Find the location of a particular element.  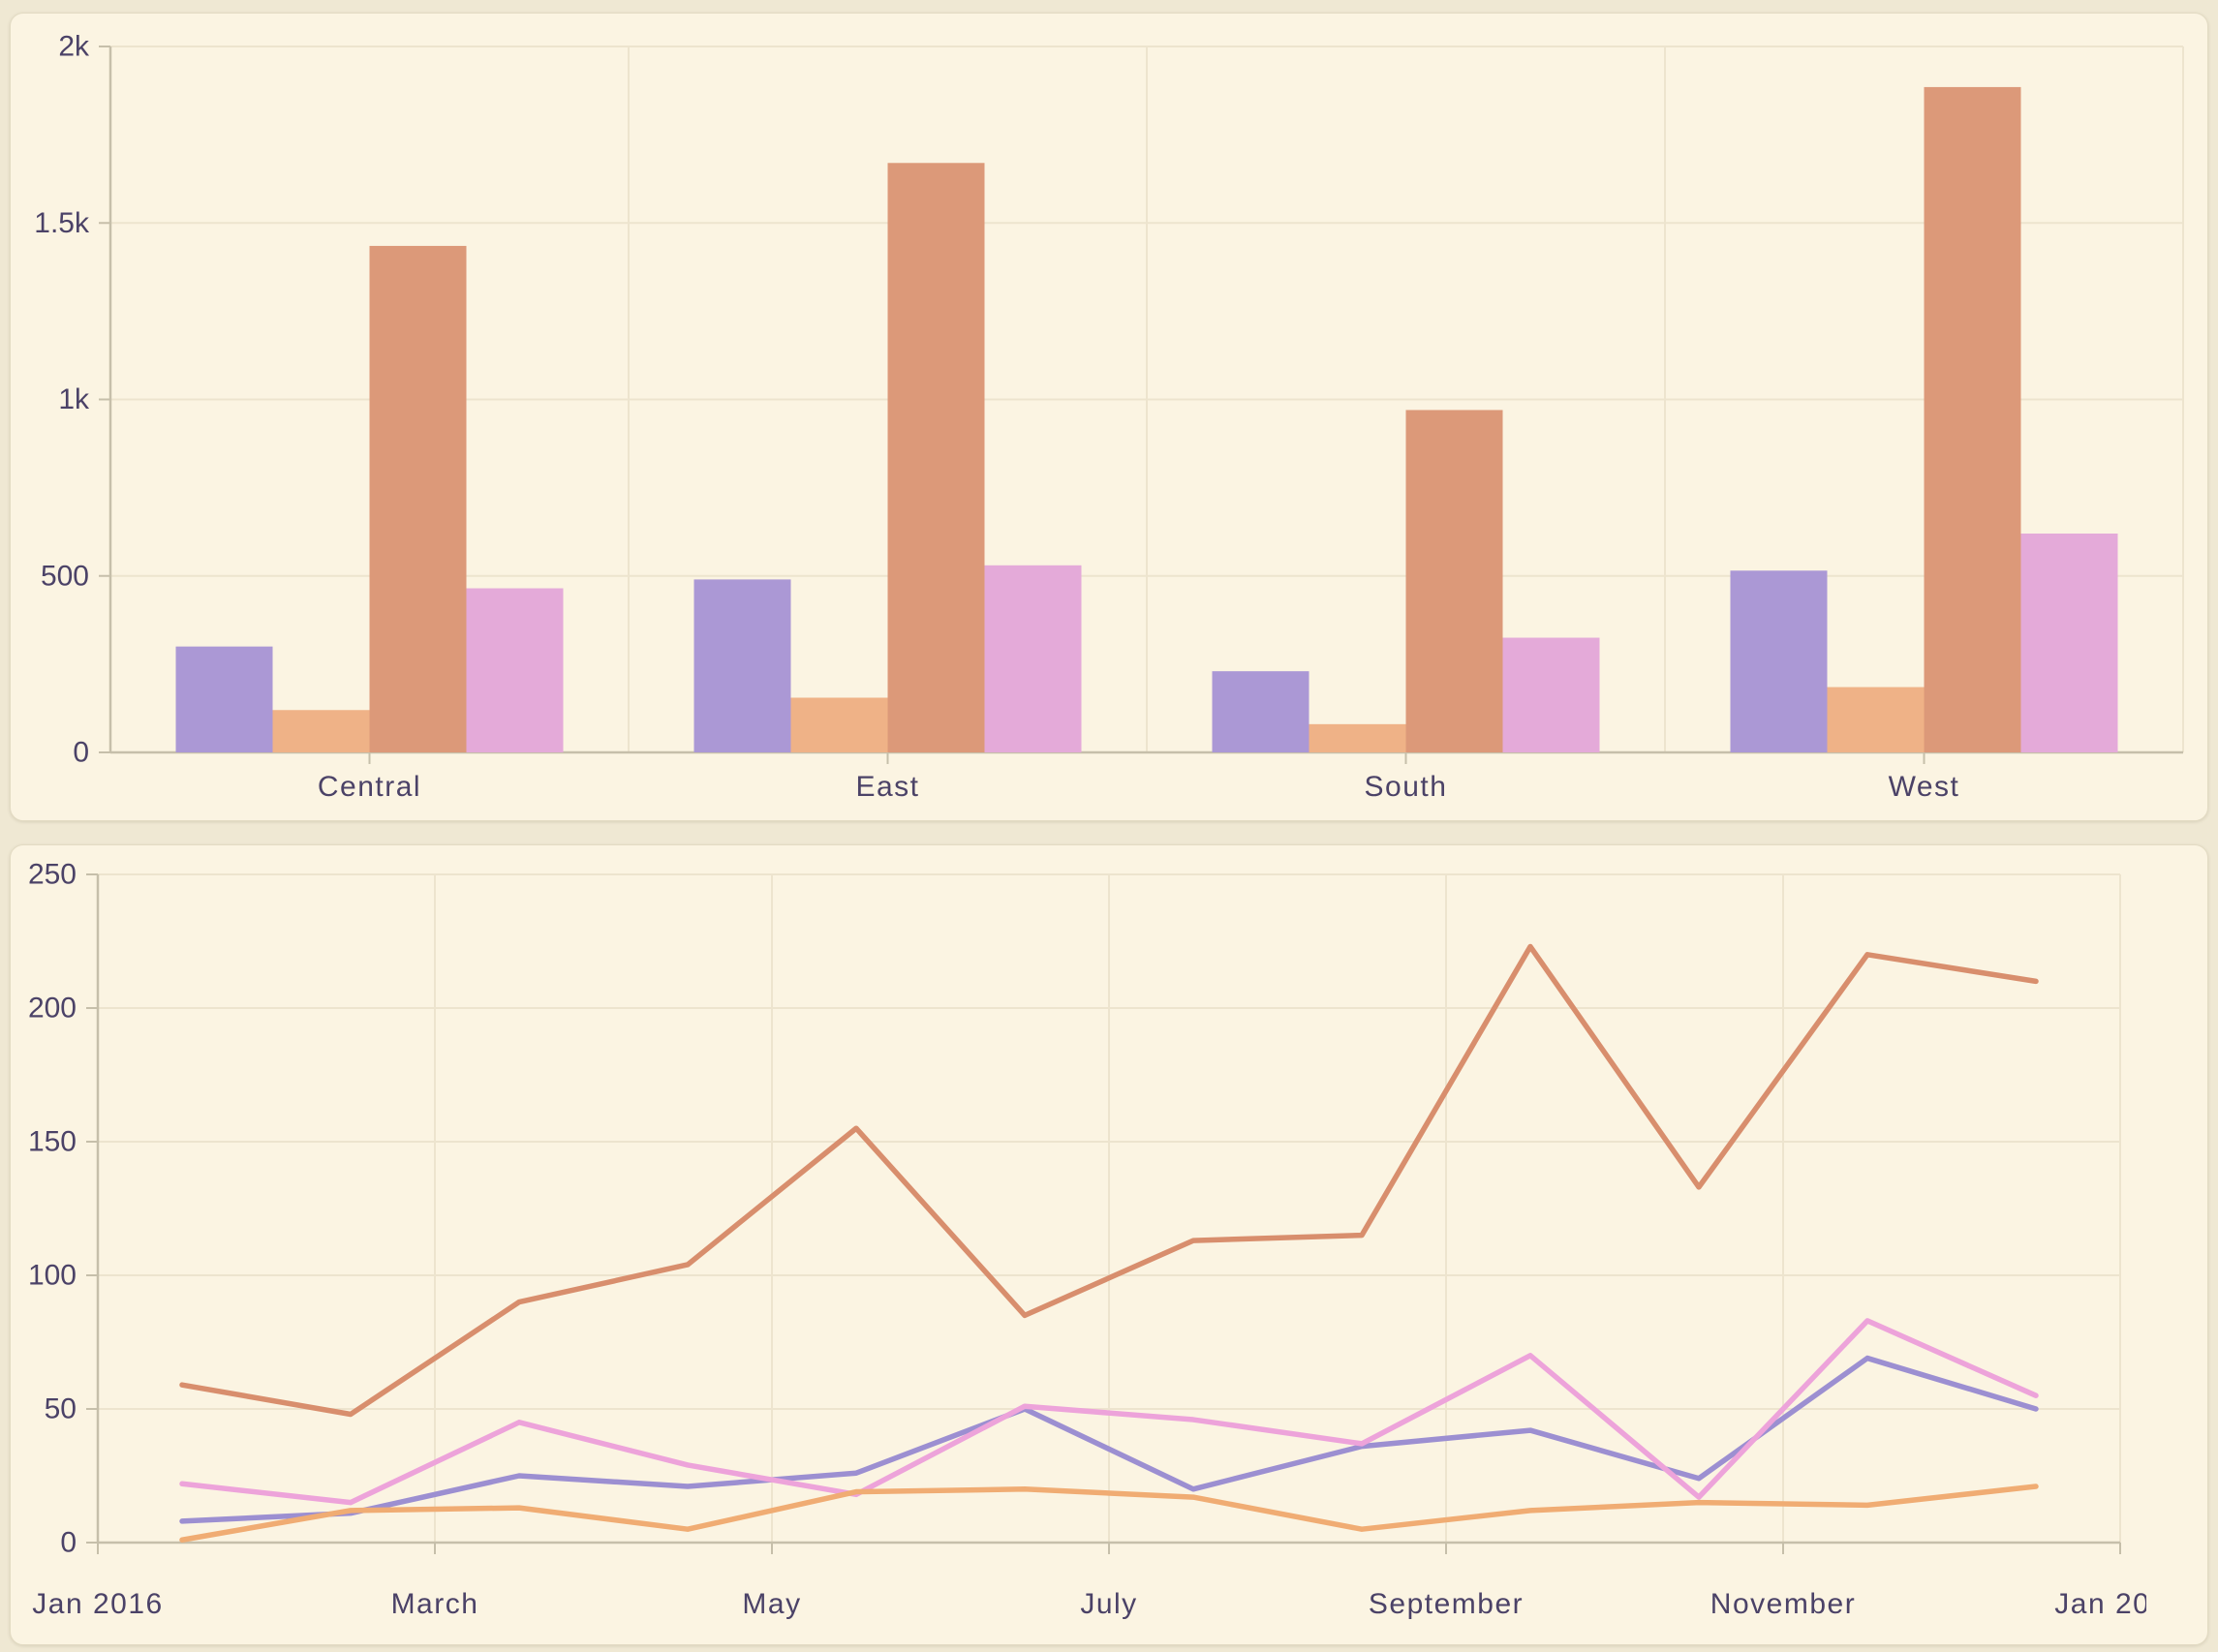

line-series-pink is located at coordinates (1109, 1412).